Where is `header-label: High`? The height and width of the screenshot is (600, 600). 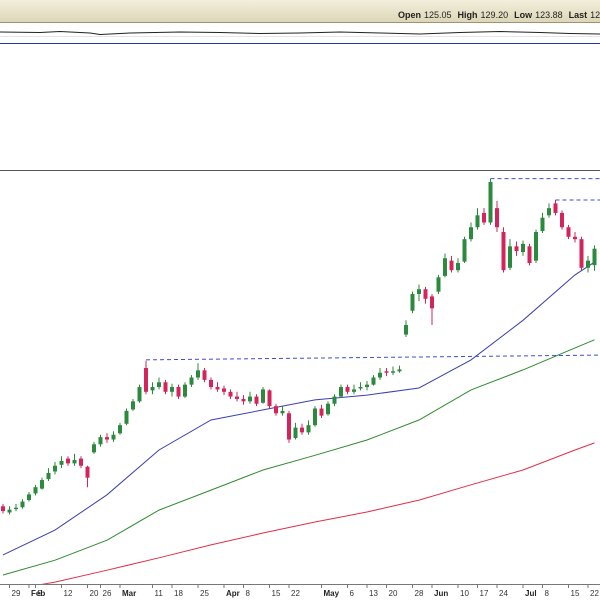 header-label: High is located at coordinates (468, 15).